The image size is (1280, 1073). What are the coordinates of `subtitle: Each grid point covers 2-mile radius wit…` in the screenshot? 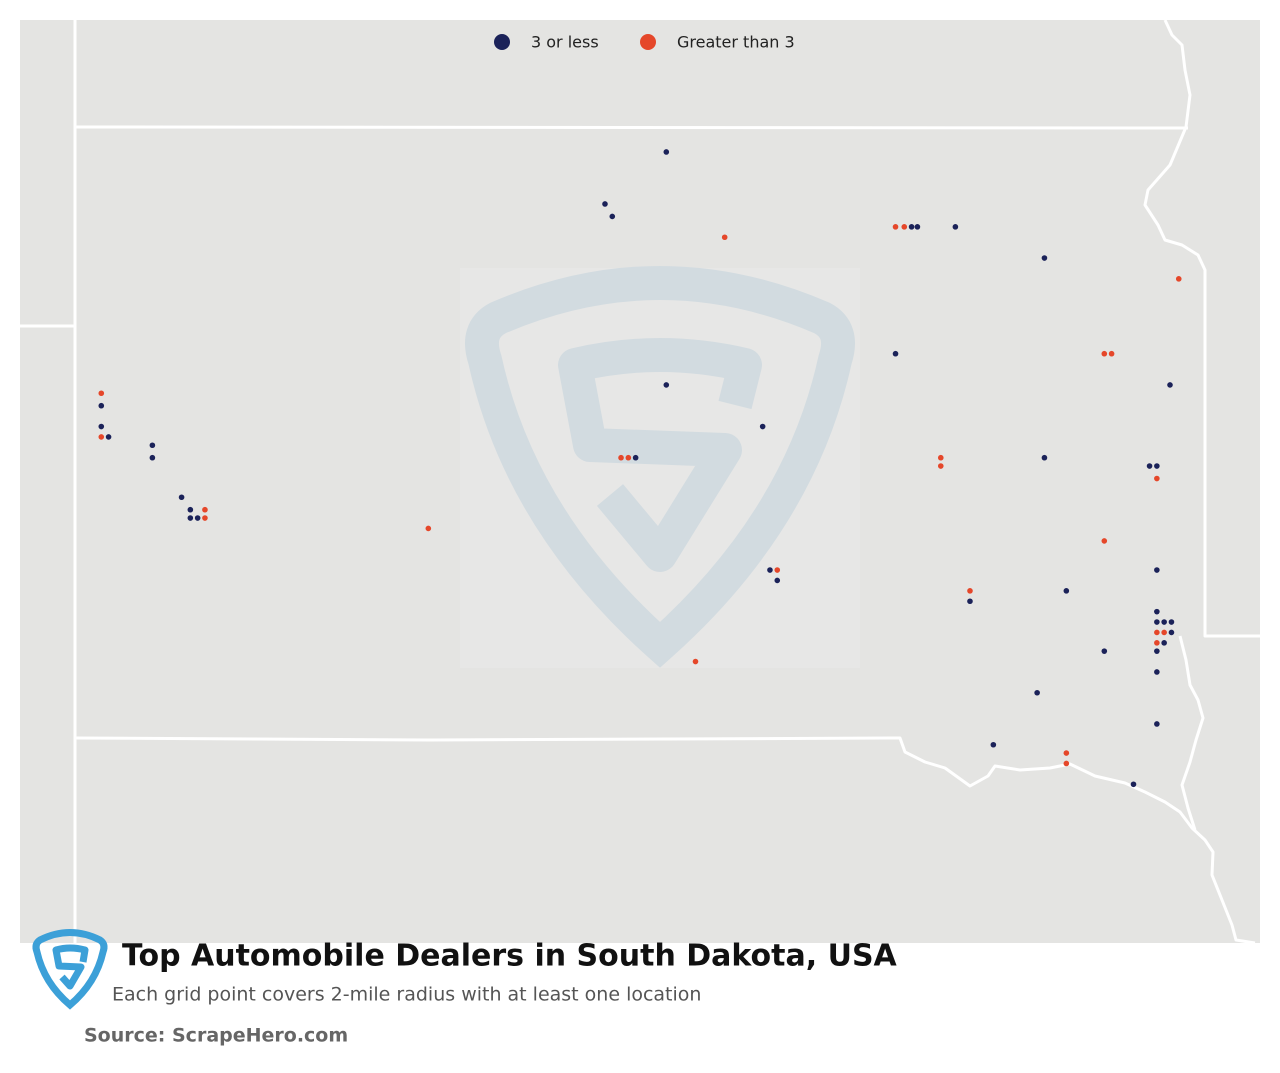 It's located at (406, 995).